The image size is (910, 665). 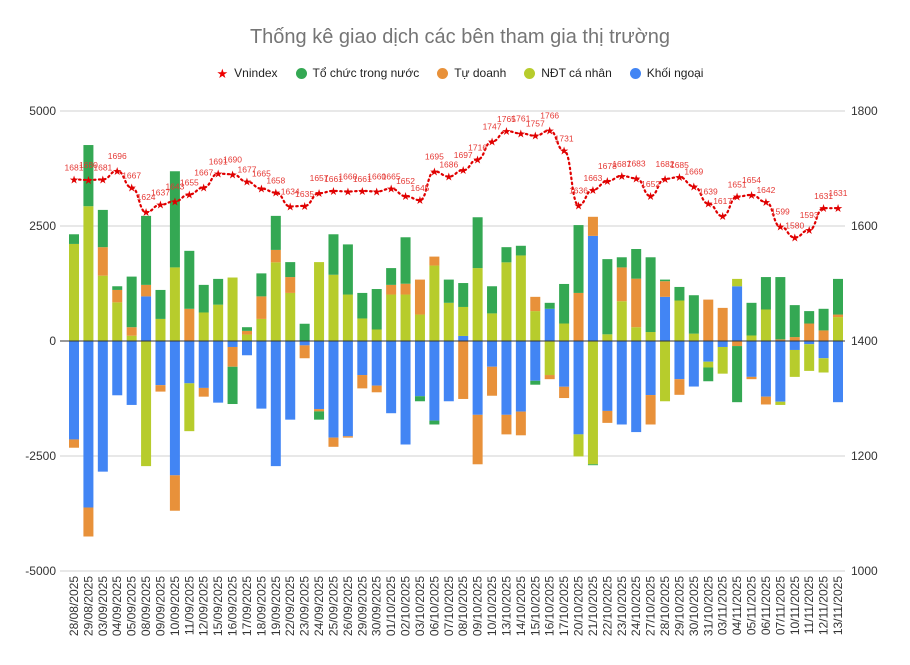 What do you see at coordinates (443, 73) in the screenshot?
I see `legend-swatch` at bounding box center [443, 73].